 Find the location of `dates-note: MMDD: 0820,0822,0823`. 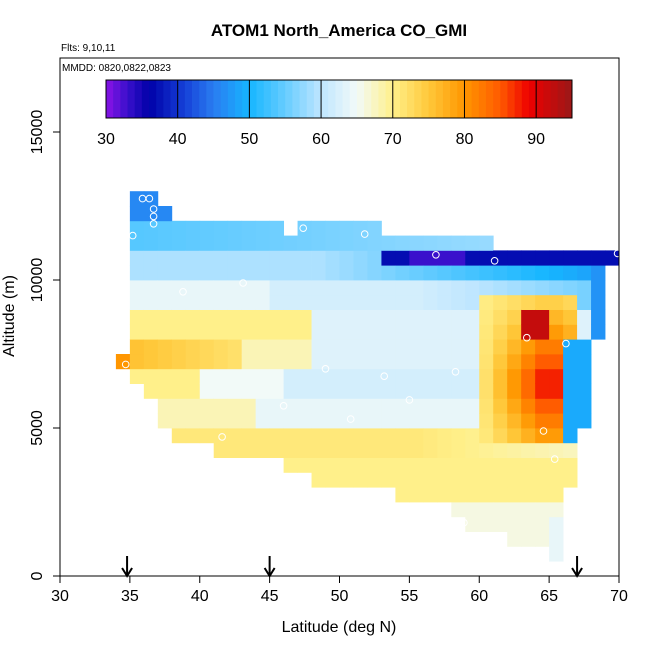

dates-note: MMDD: 0820,0822,0823 is located at coordinates (116, 68).